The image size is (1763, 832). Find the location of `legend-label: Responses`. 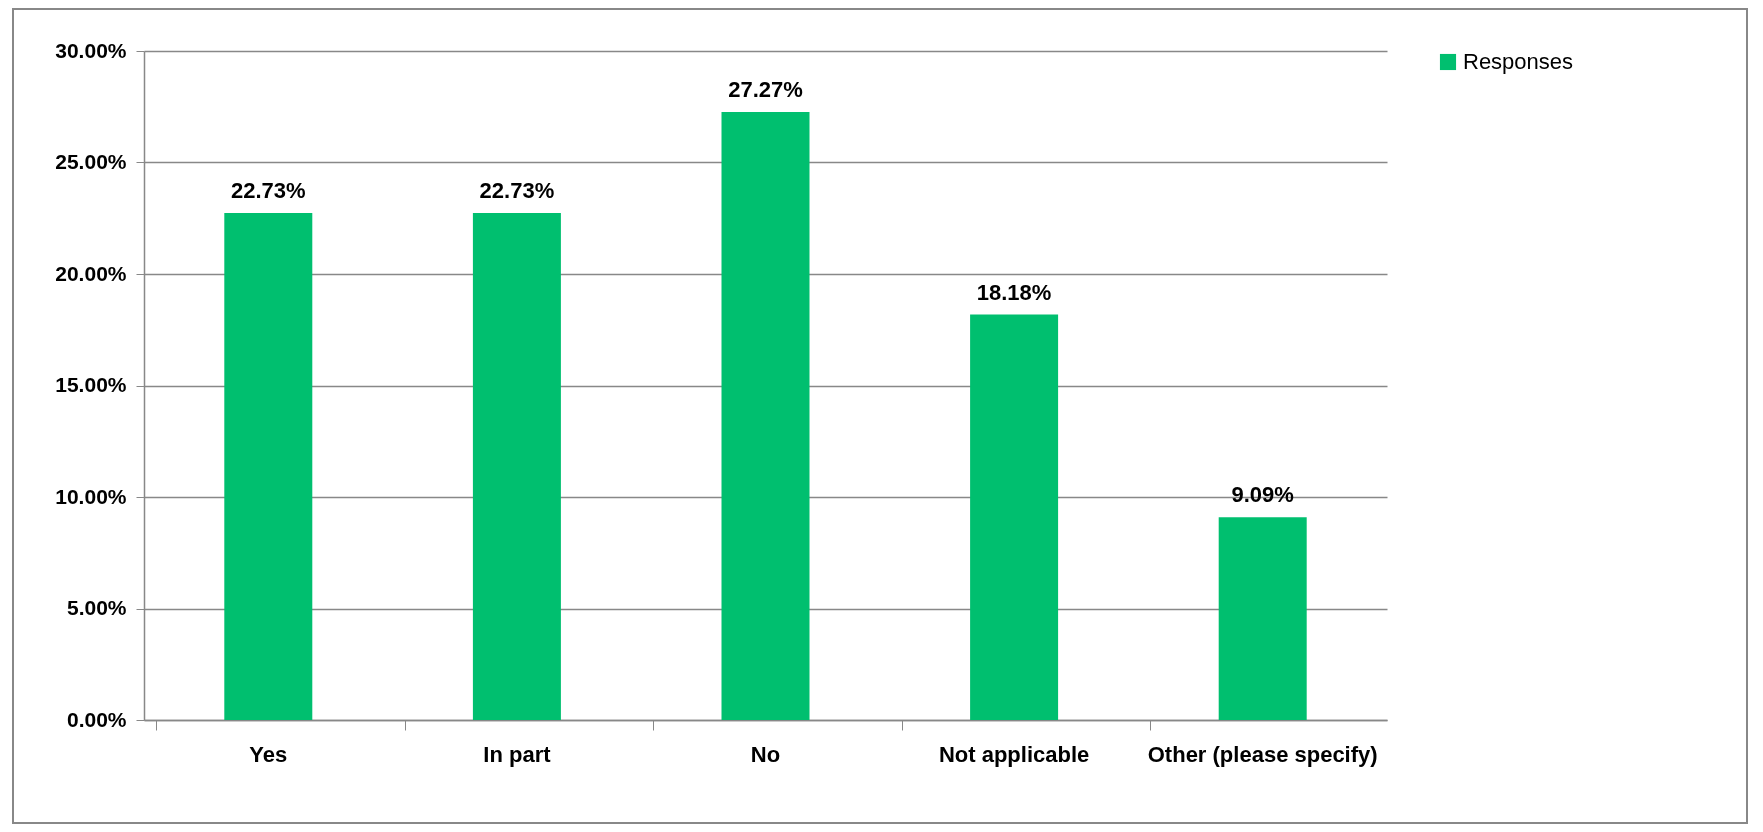

legend-label: Responses is located at coordinates (1518, 61).